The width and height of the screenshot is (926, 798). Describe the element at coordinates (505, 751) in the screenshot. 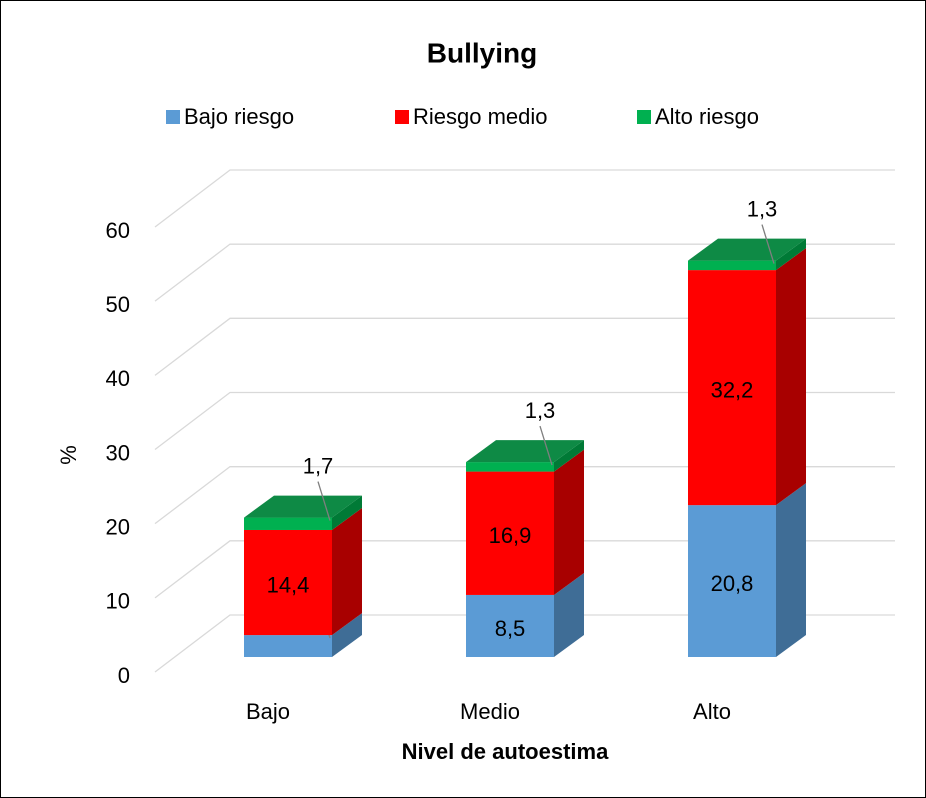

I see `x-axis-title: Nivel de autoestima` at that location.